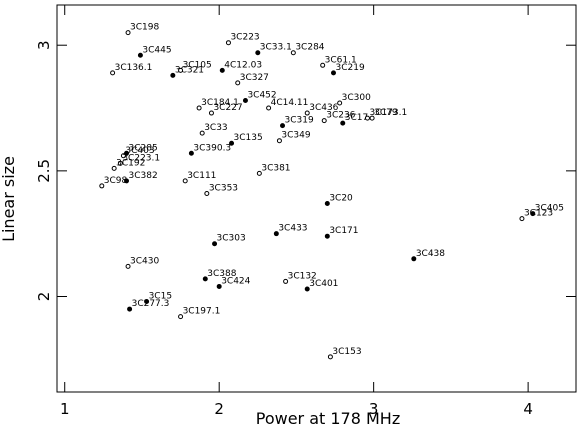  I want to click on point-label: 3C438, so click(430, 254).